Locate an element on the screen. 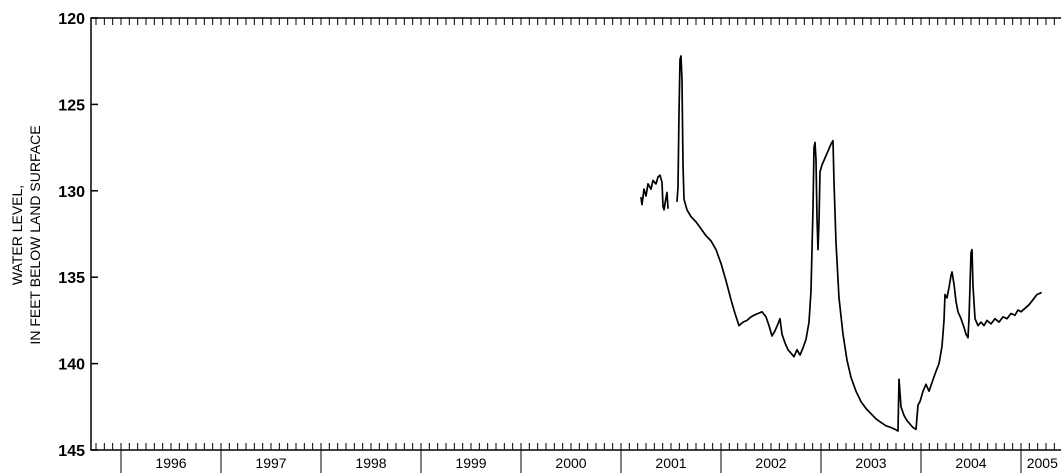 This screenshot has width=1061, height=473. x-year-label: 1999 is located at coordinates (470, 463).